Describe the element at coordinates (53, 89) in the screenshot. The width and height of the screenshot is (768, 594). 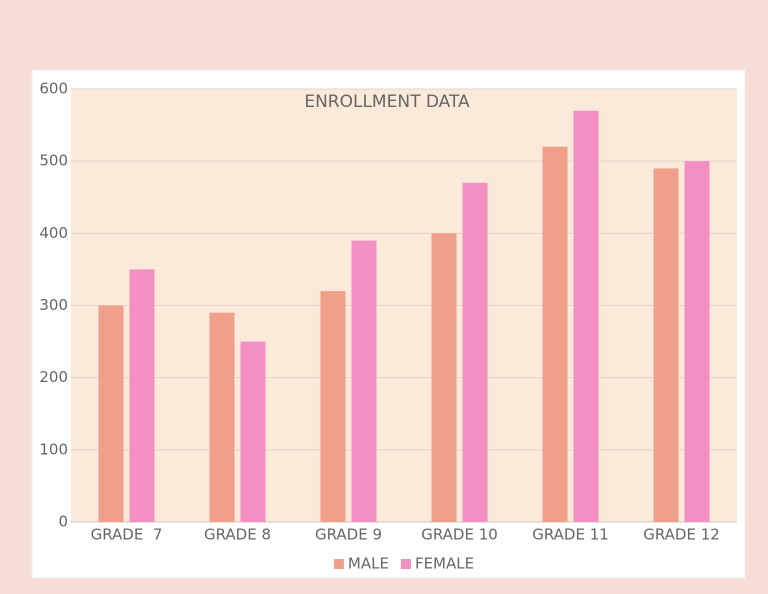
I see `y-tick-label: 600` at that location.